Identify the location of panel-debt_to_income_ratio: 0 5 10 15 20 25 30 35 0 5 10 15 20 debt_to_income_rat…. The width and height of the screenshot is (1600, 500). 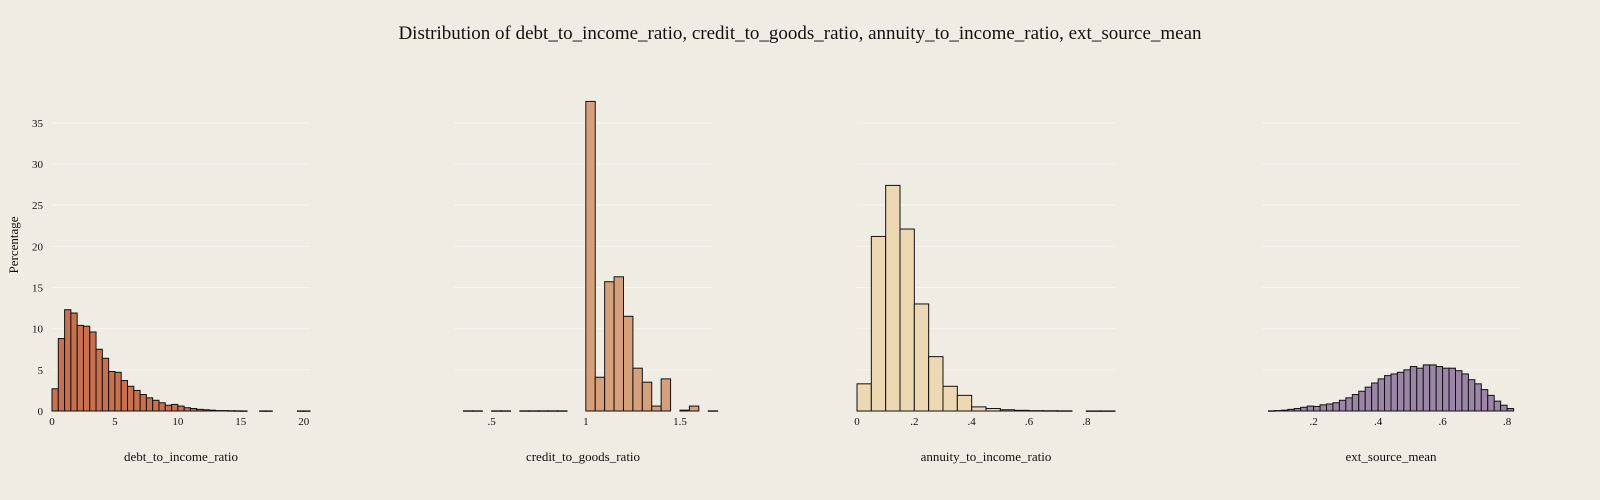
(171, 291).